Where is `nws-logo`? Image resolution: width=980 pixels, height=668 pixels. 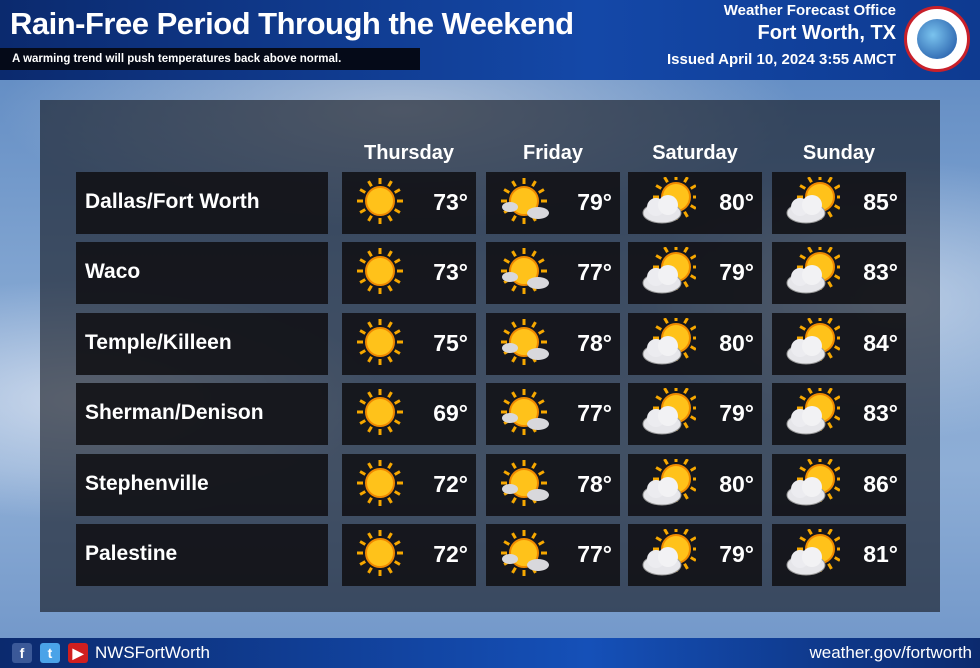 nws-logo is located at coordinates (937, 39).